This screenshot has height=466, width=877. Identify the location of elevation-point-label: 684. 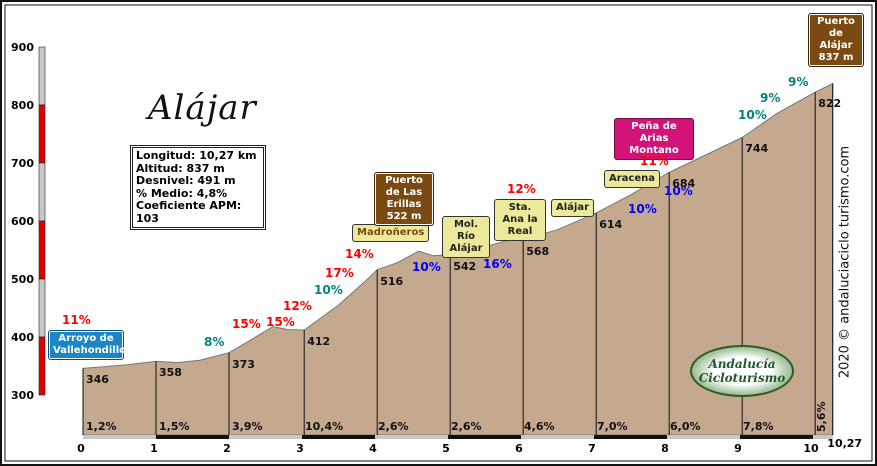
(684, 184).